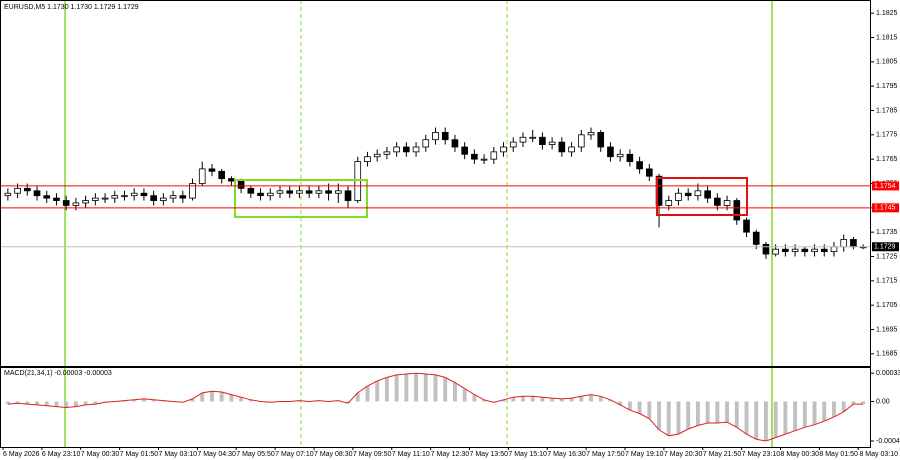 This screenshot has height=460, width=900. What do you see at coordinates (58, 373) in the screenshot?
I see `indicator-title: MACD(21,34,1) -0.00003 -0.00003` at bounding box center [58, 373].